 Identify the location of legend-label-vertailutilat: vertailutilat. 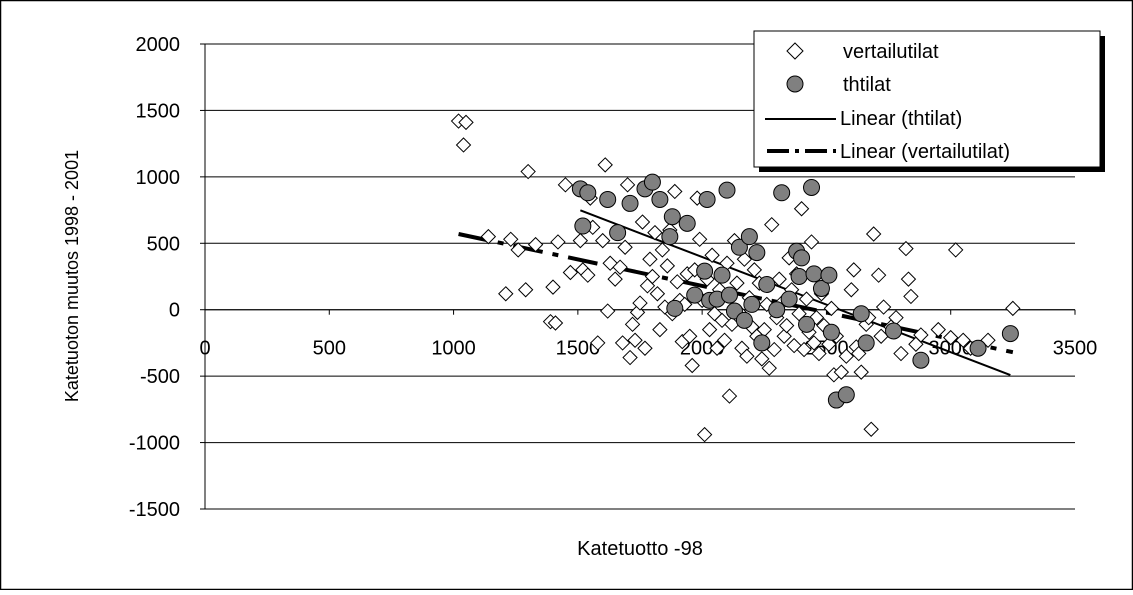
(891, 52).